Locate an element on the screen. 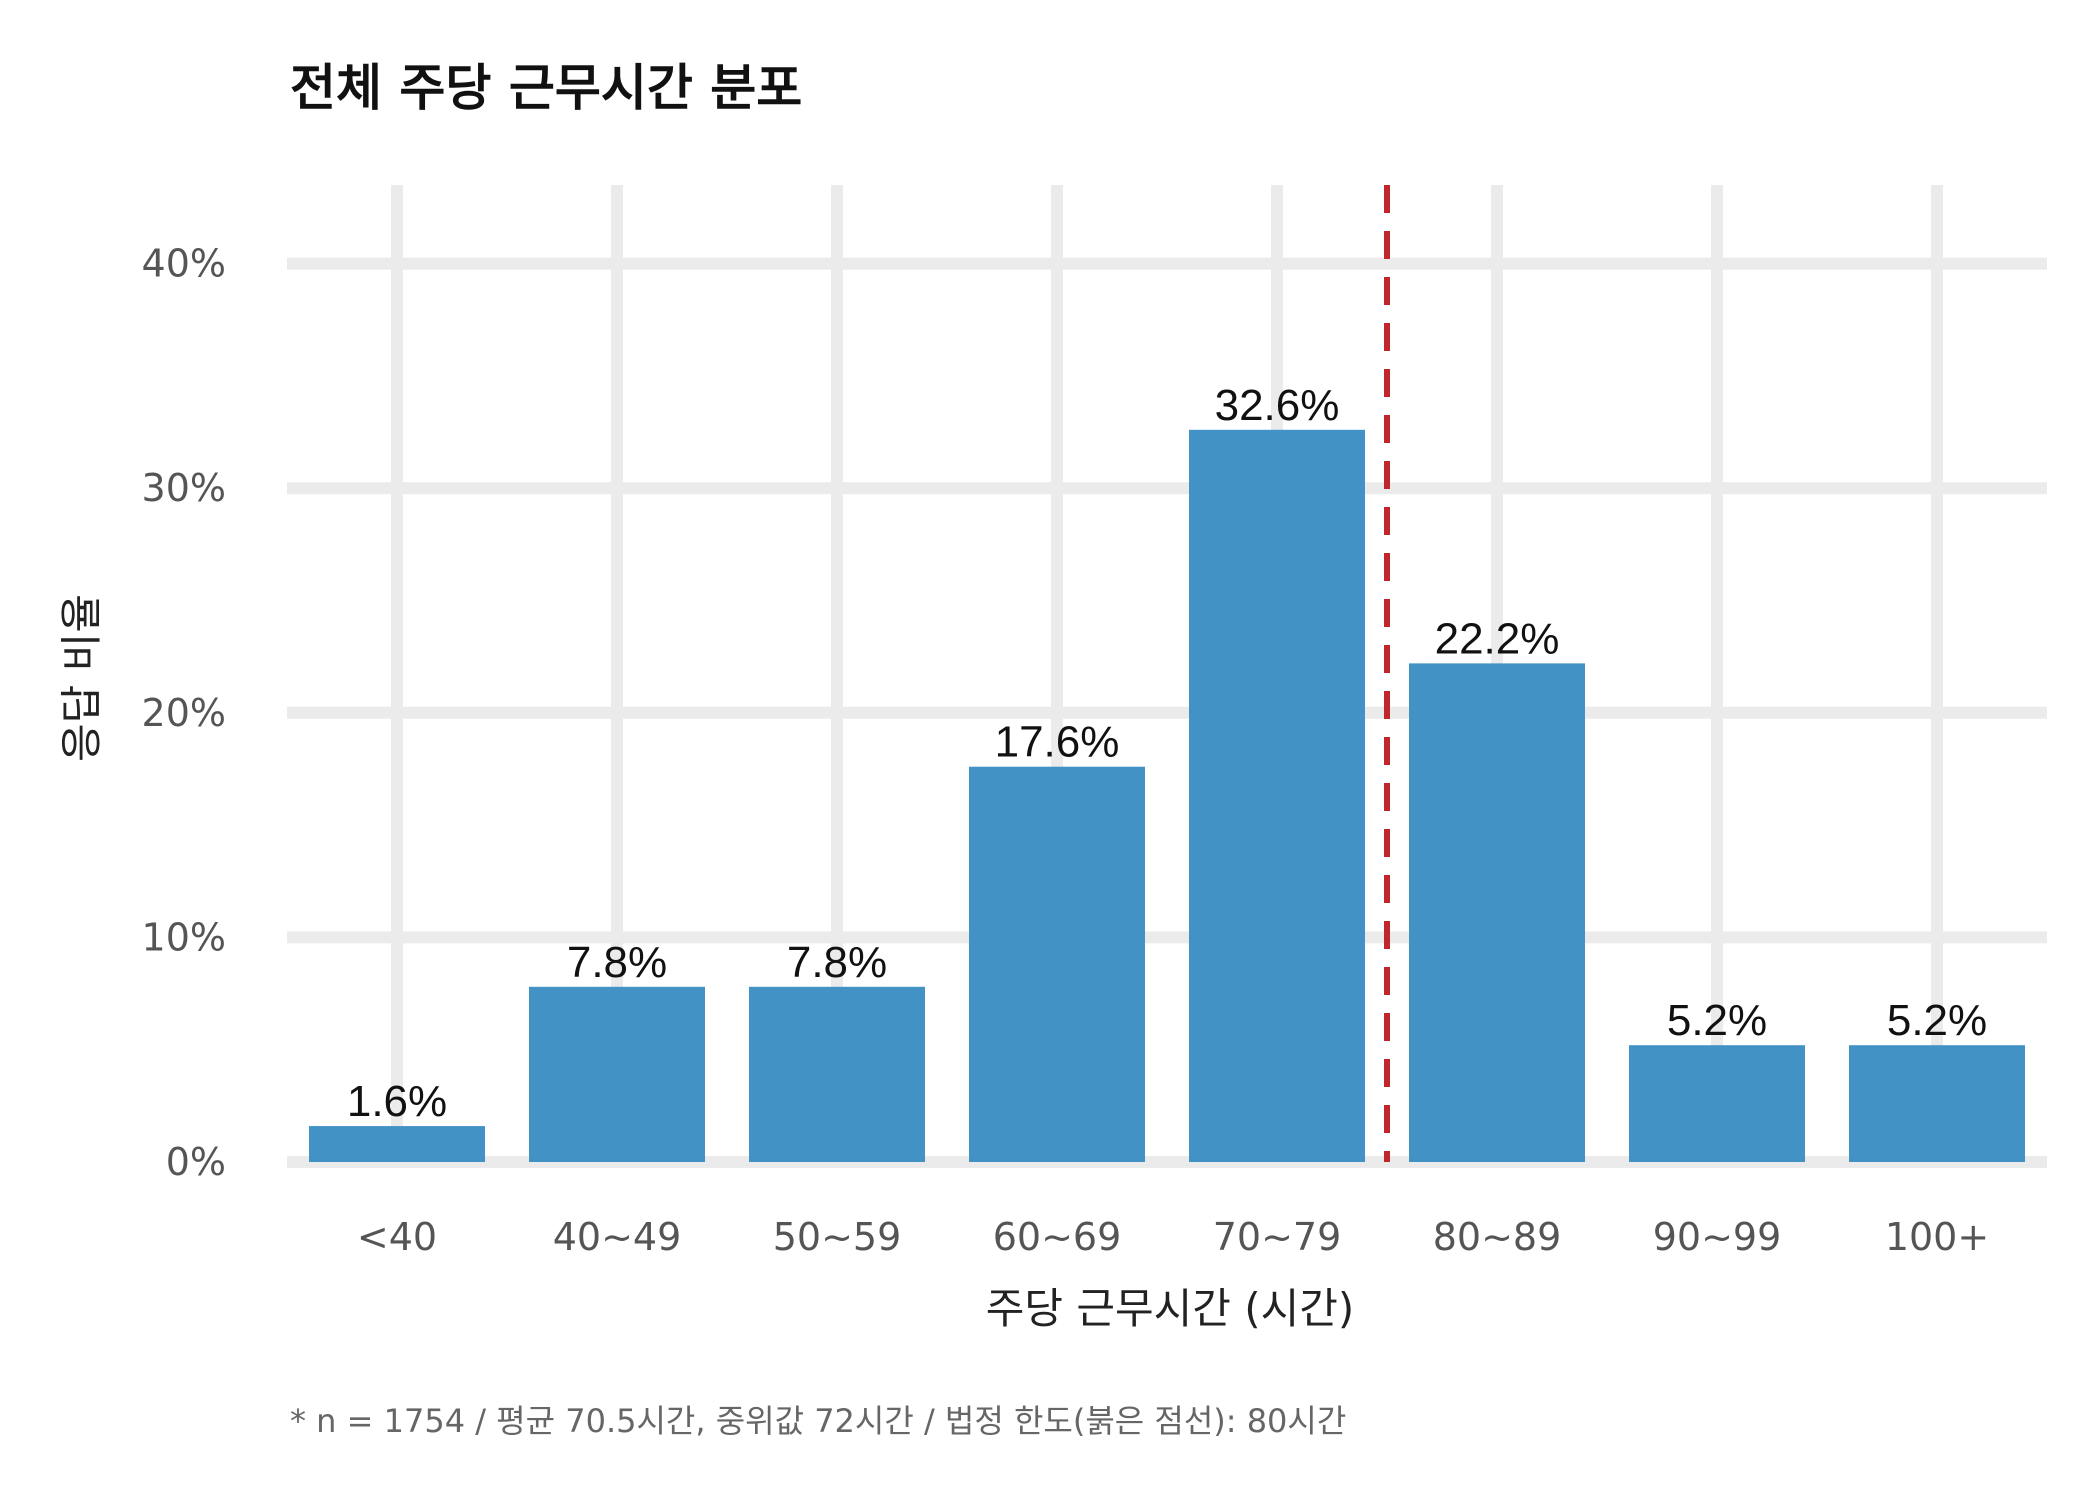 Image resolution: width=2100 pixels, height=1500 pixels. y-tick-label: 10% is located at coordinates (184, 937).